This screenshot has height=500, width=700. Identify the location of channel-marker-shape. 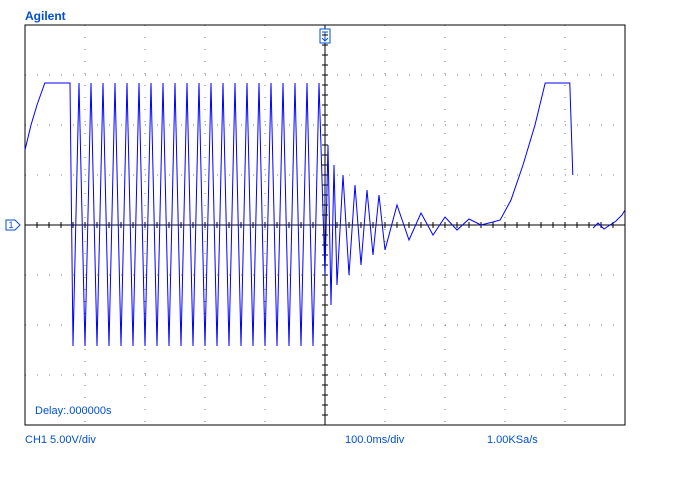
(13, 225).